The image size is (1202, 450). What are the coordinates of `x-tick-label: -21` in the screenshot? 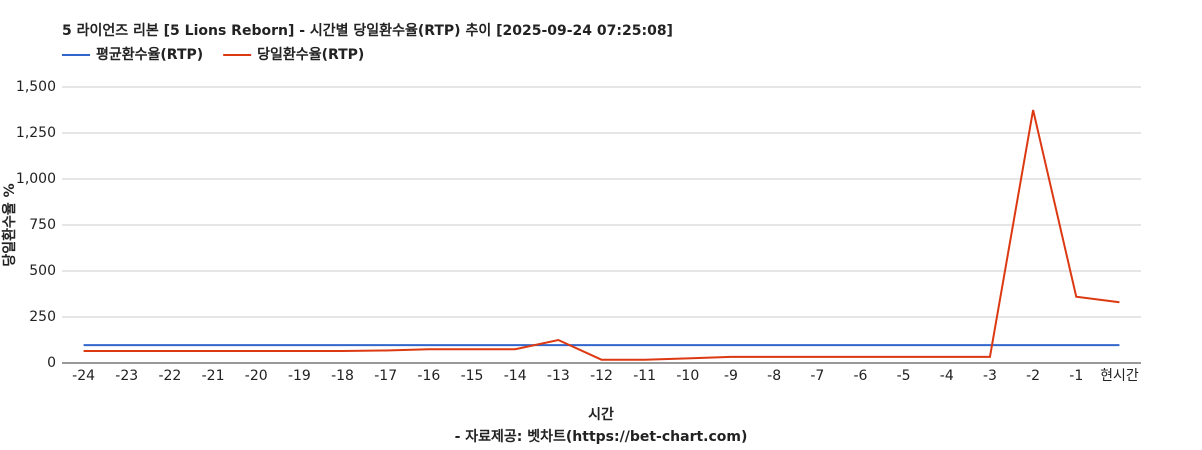 It's located at (213, 376).